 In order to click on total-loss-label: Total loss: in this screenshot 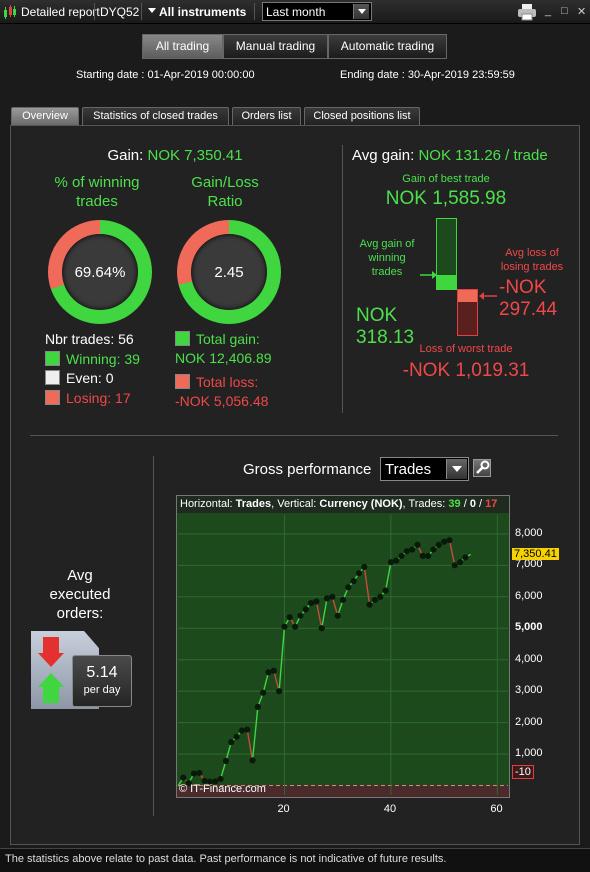, I will do `click(227, 382)`.